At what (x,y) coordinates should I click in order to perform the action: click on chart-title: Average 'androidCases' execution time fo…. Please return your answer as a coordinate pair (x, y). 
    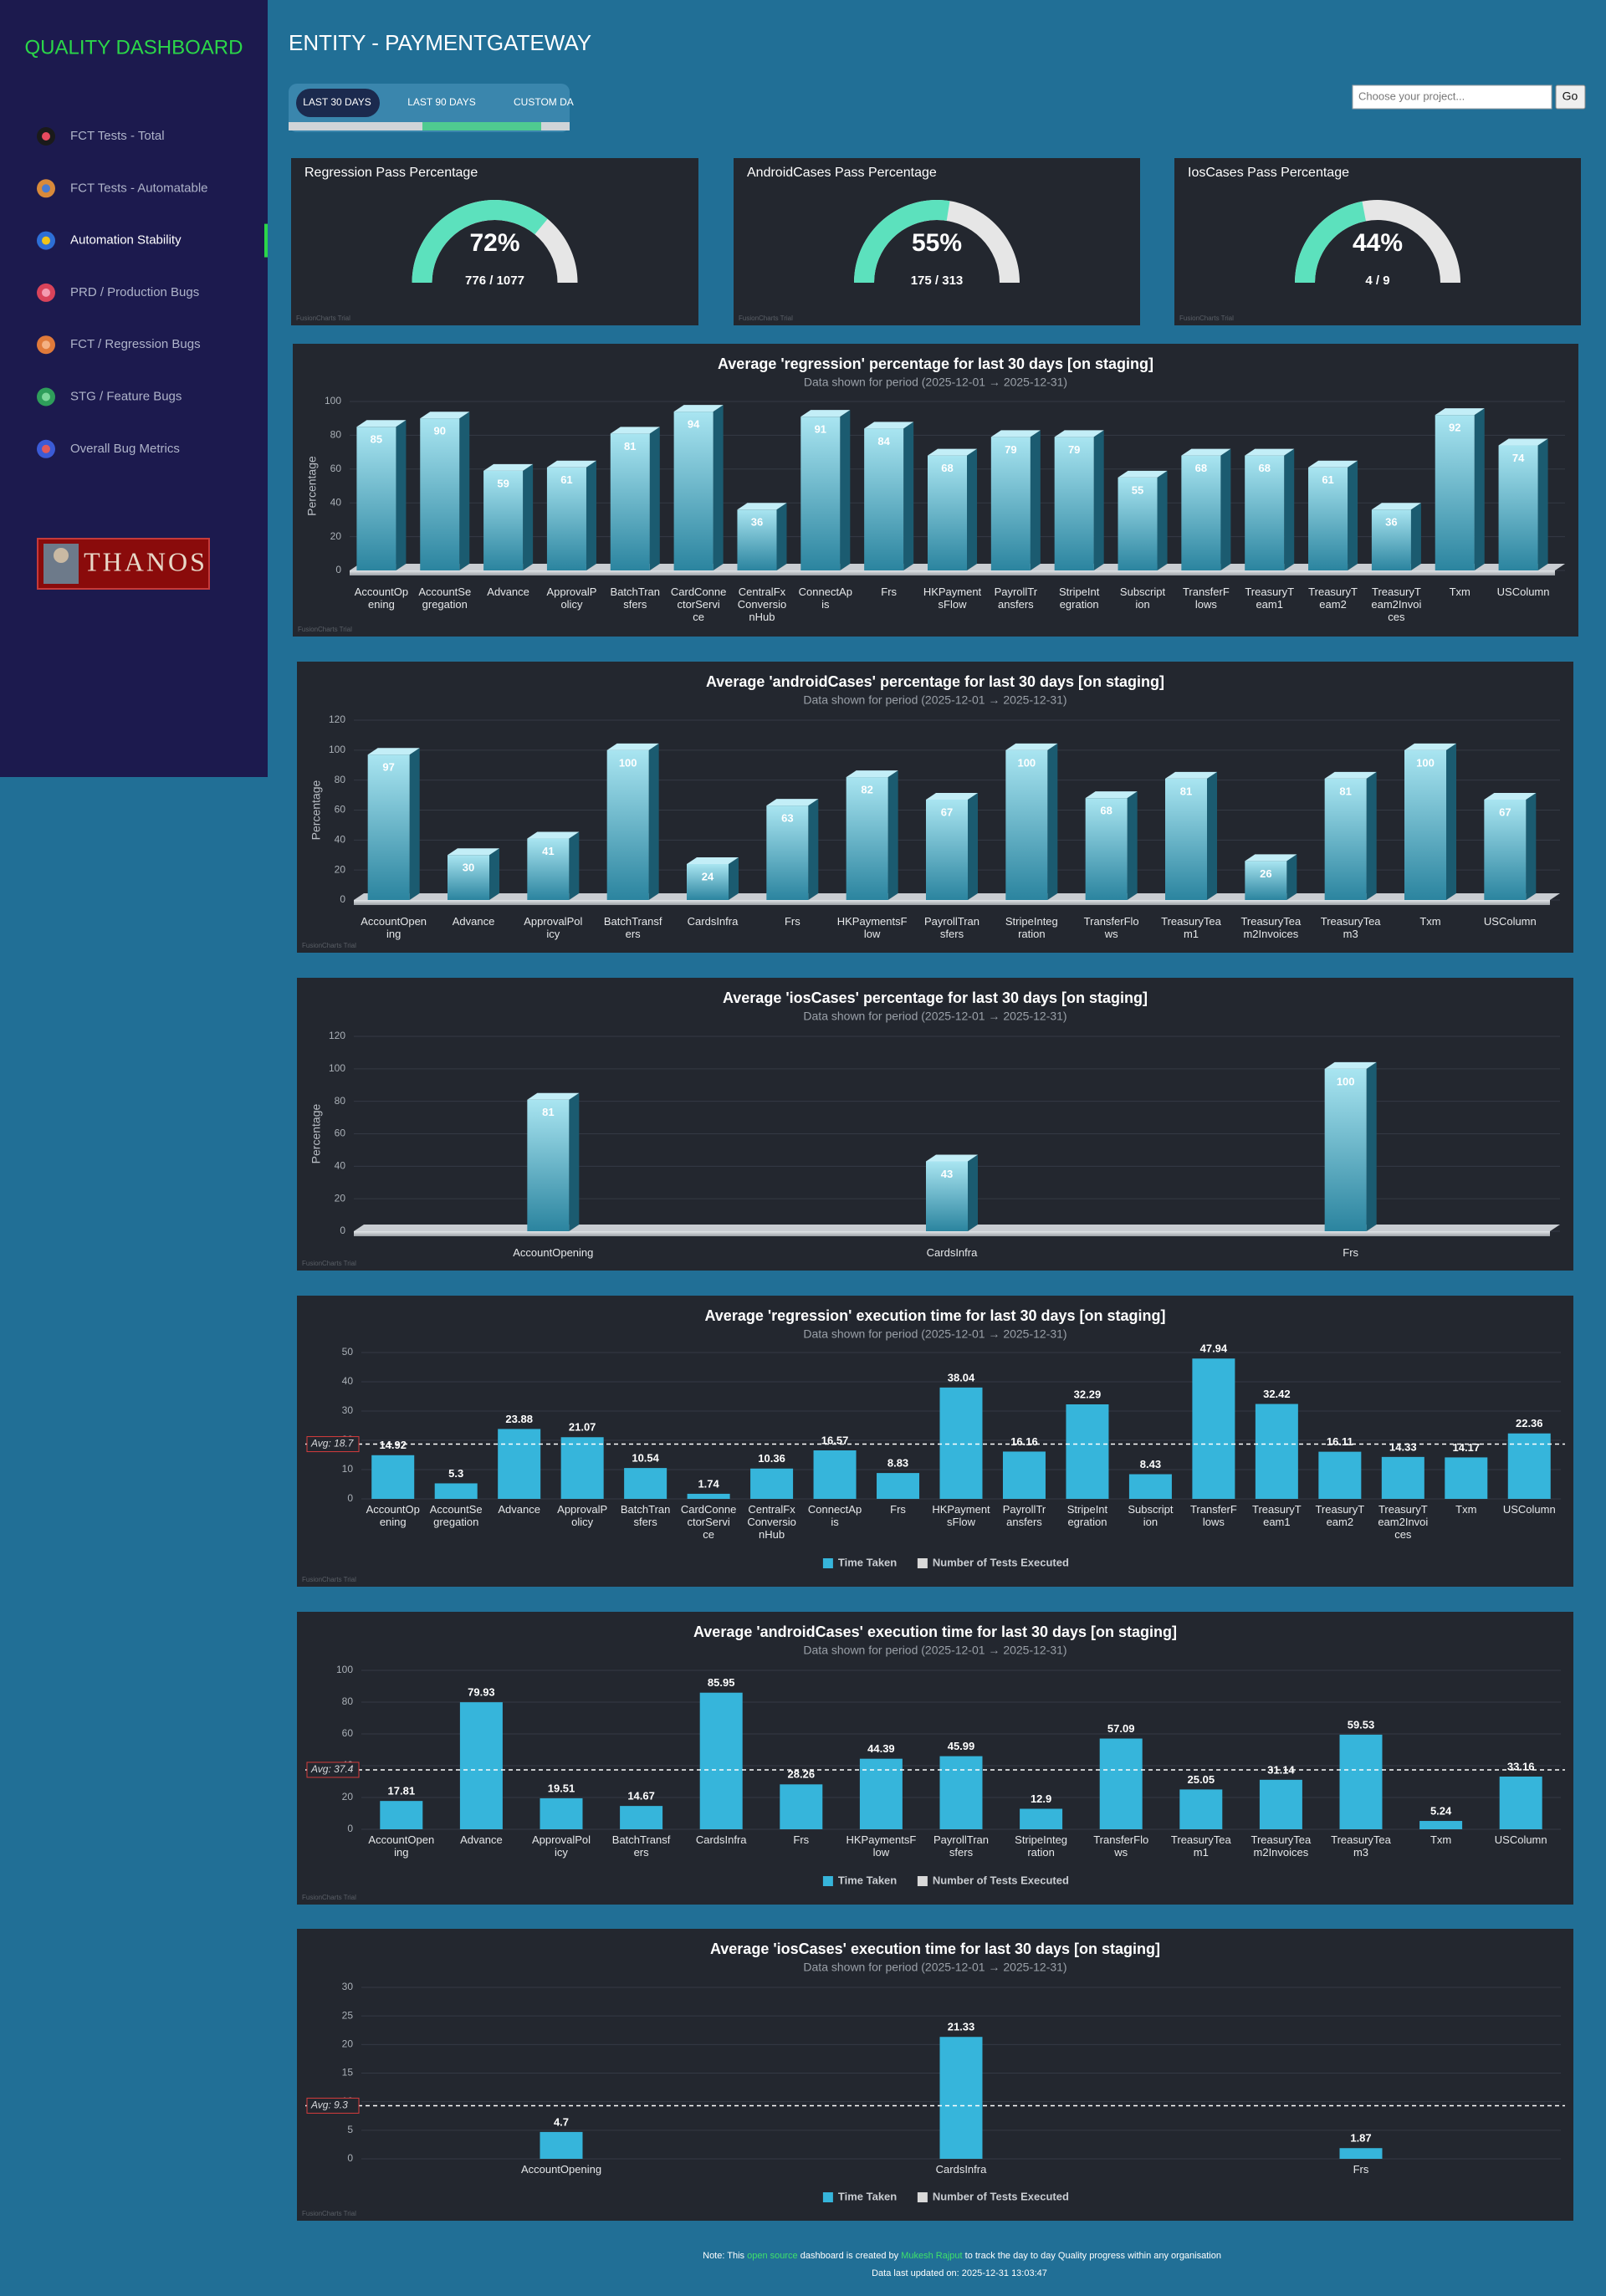
    Looking at the image, I should click on (935, 1632).